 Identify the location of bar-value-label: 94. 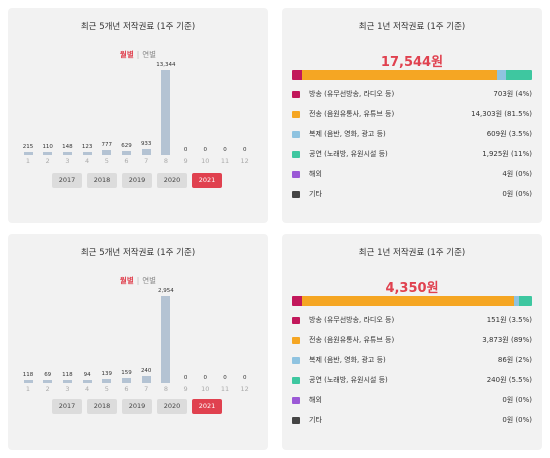
(87, 375).